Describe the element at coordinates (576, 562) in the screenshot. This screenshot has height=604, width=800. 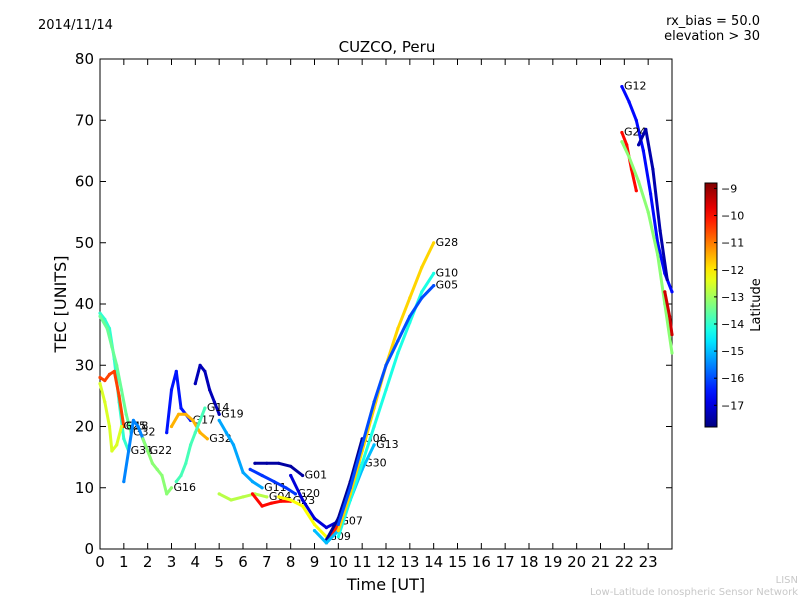
I see `x-tick-label: 20` at that location.